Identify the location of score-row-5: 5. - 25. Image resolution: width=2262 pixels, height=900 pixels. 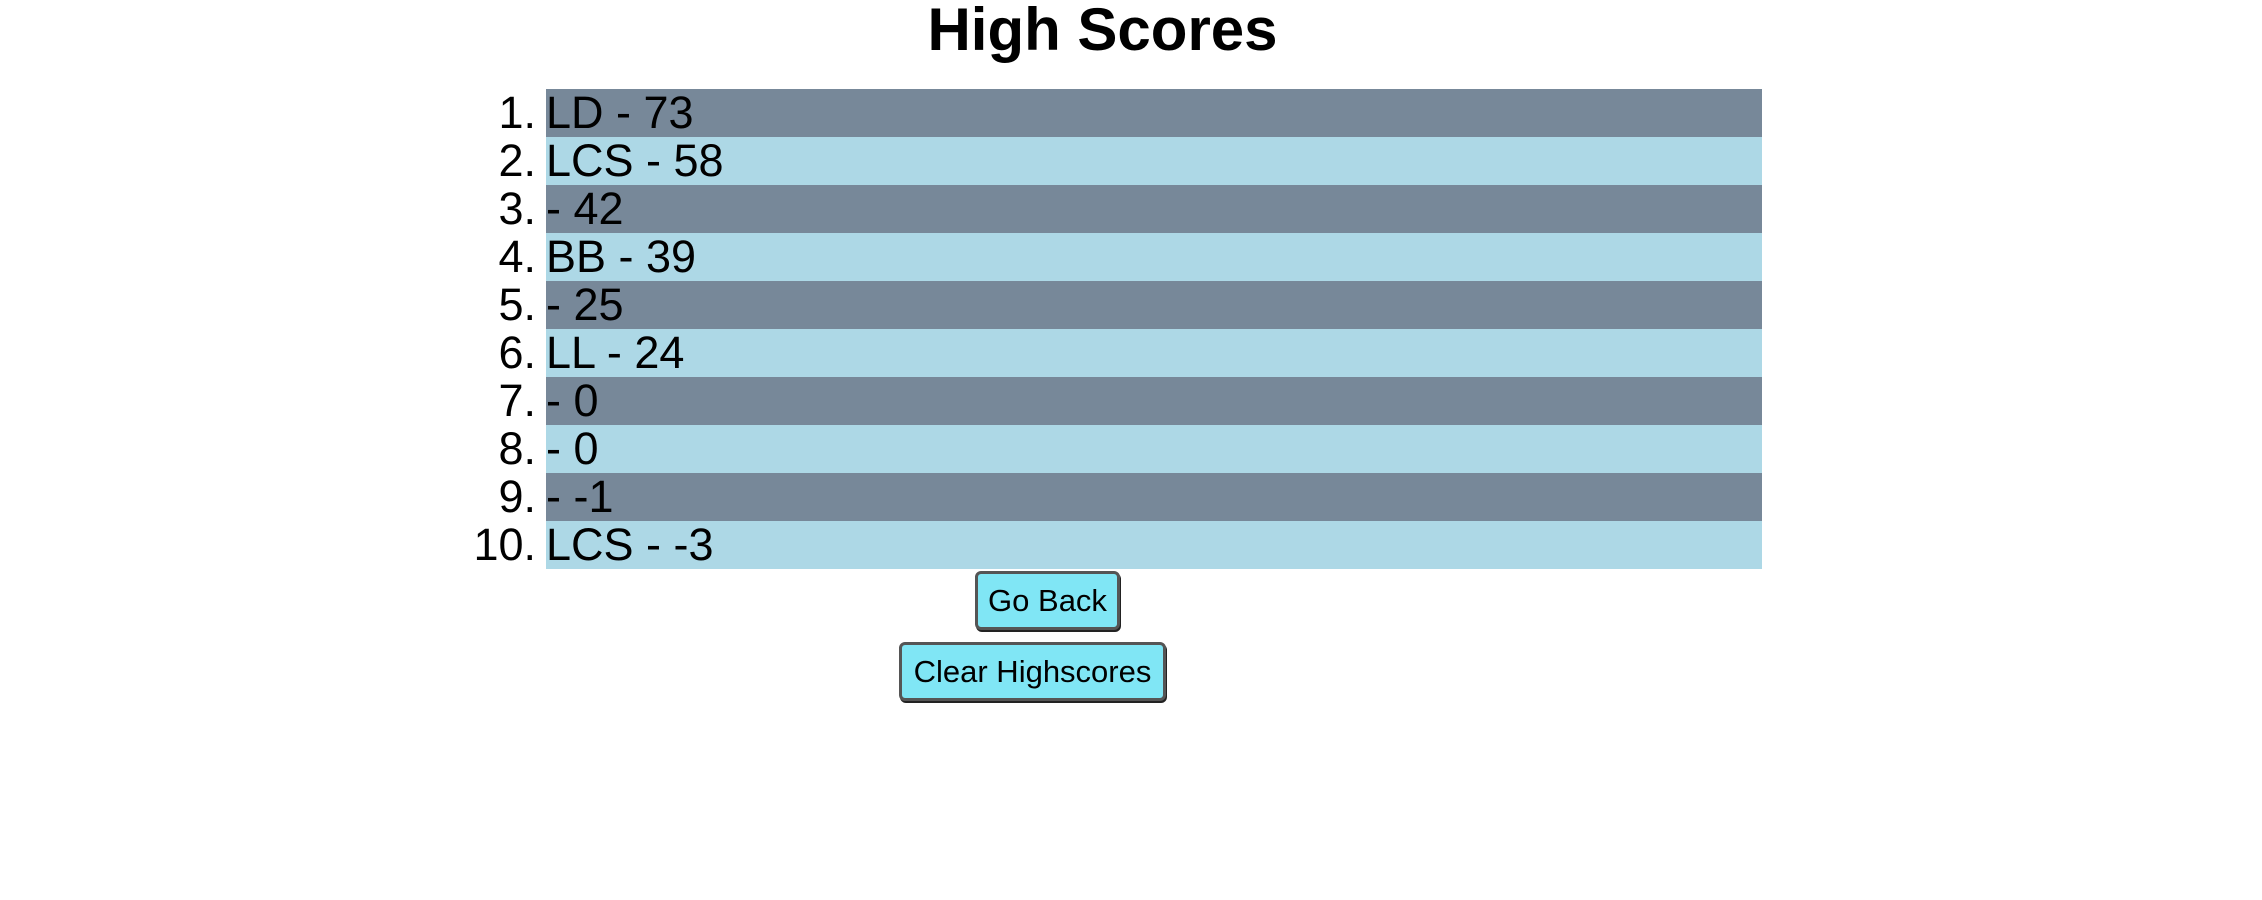
(1130, 304).